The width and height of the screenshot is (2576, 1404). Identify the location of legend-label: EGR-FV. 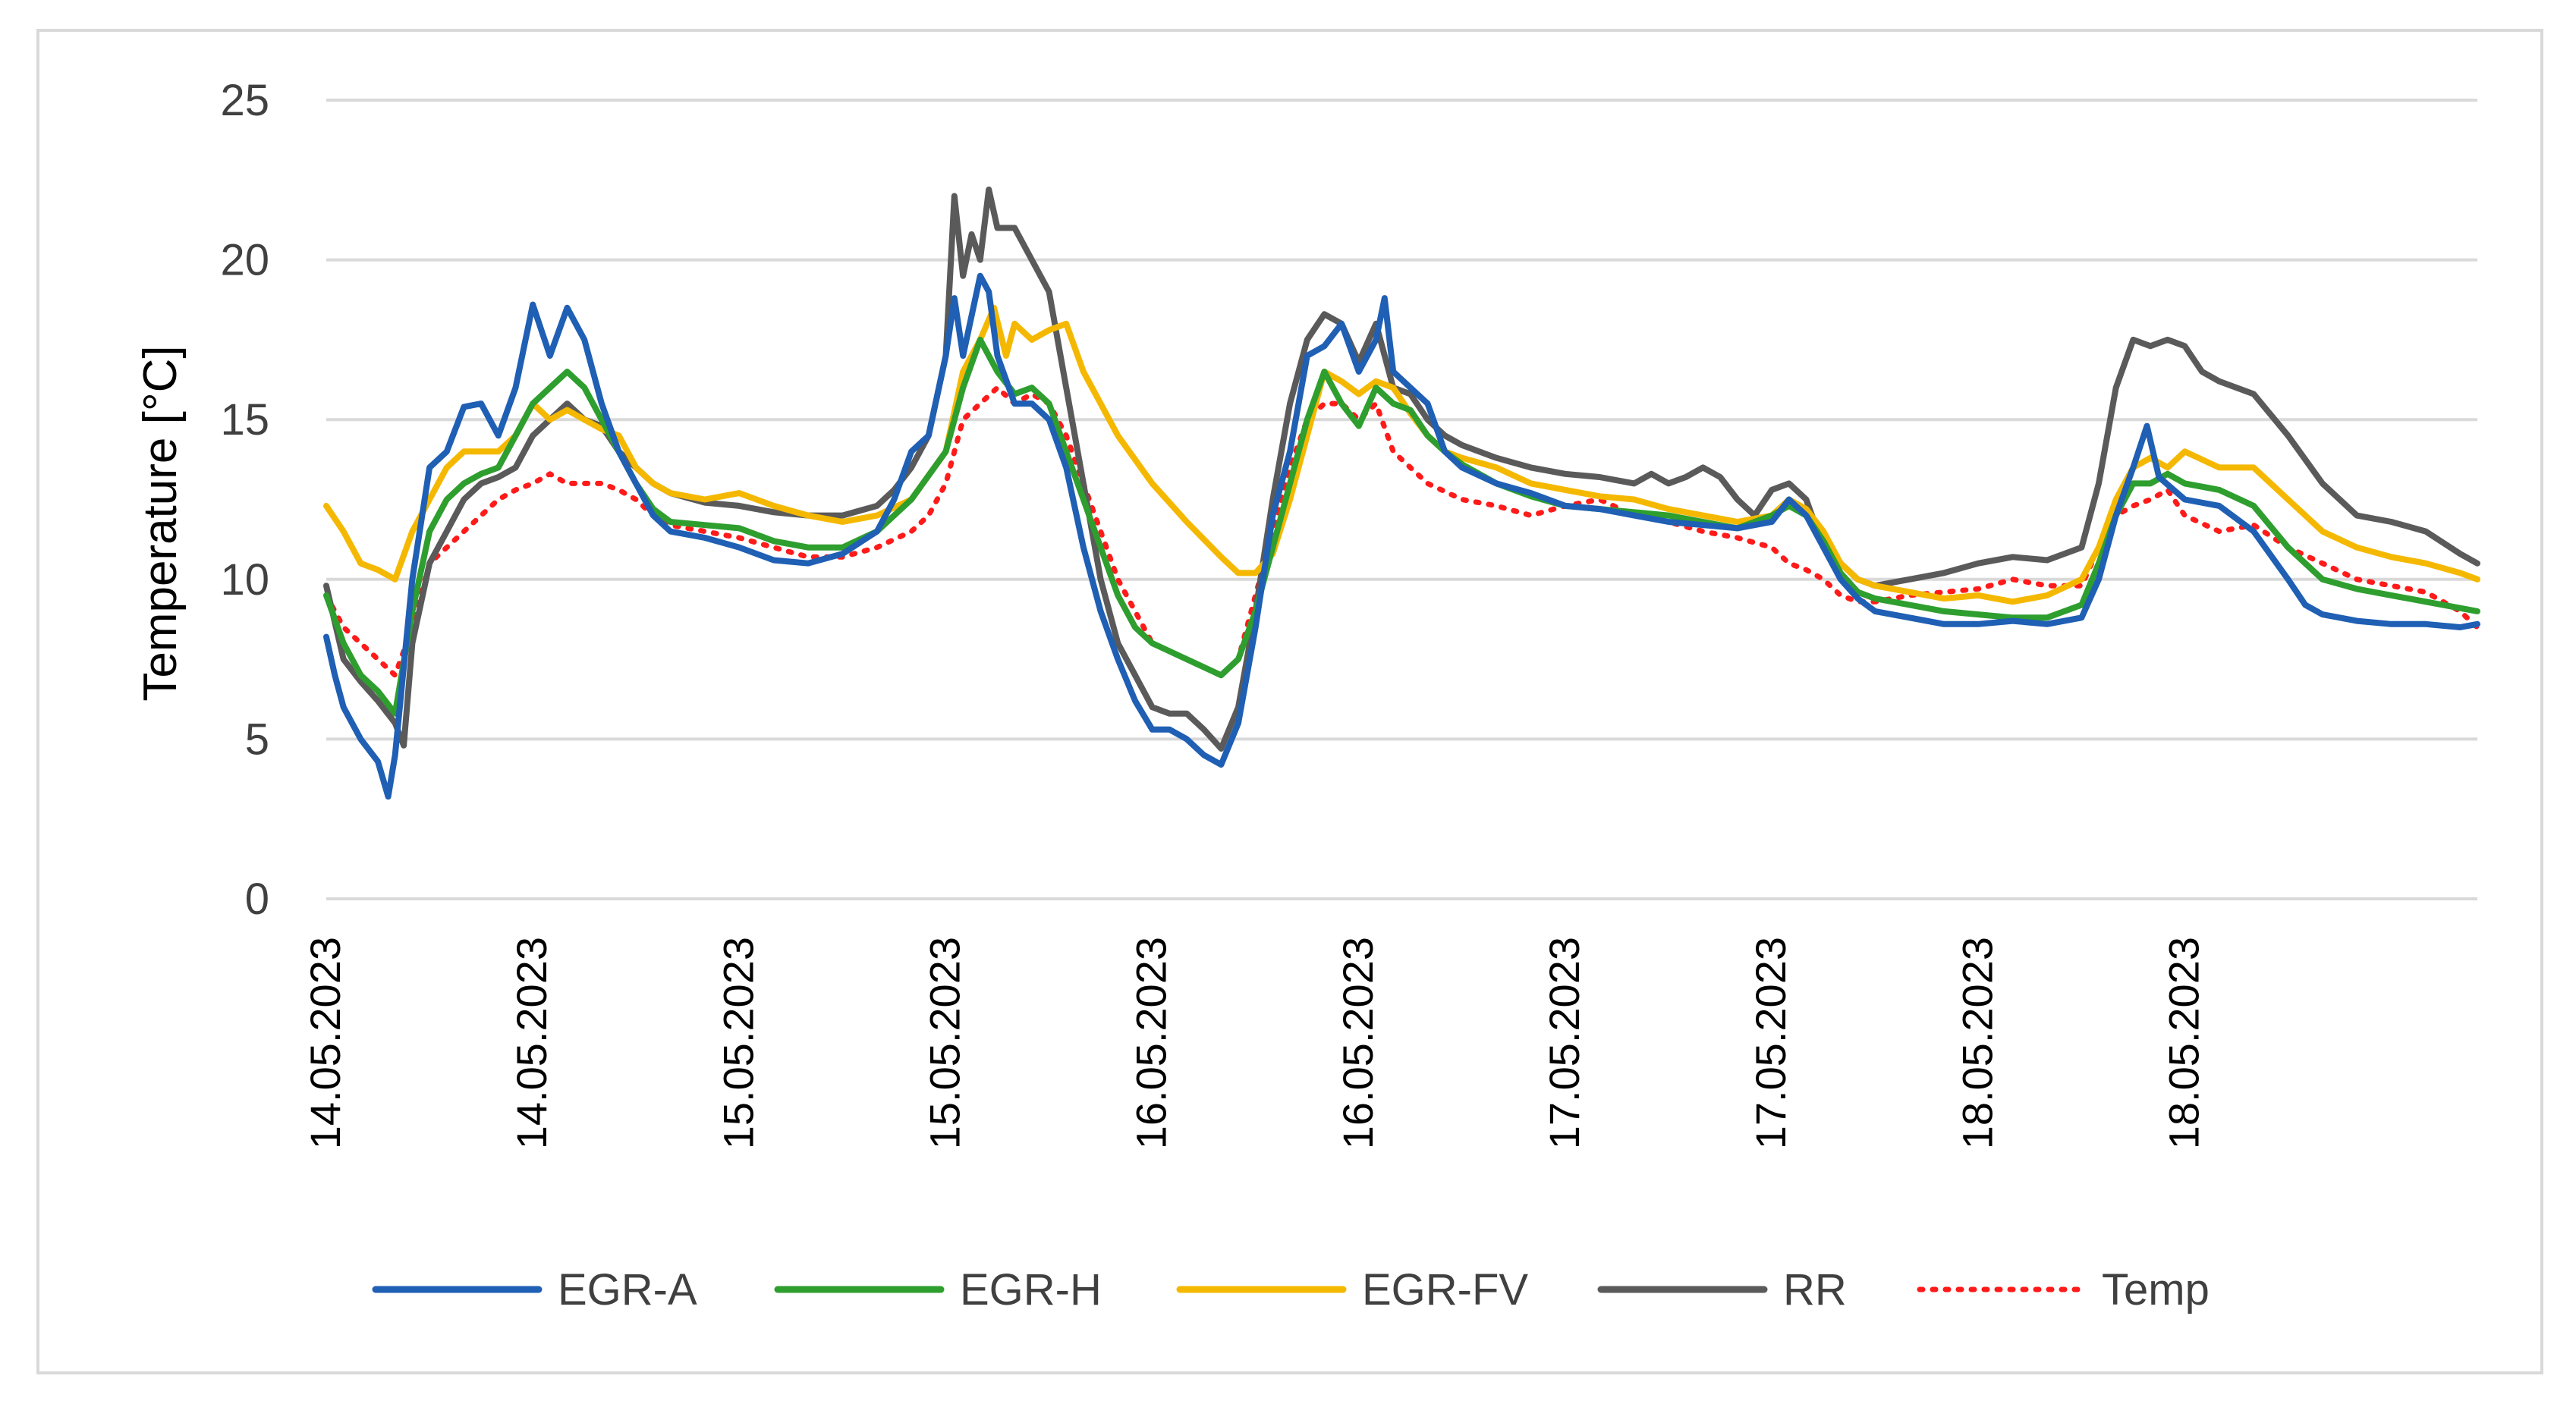
(1445, 1289).